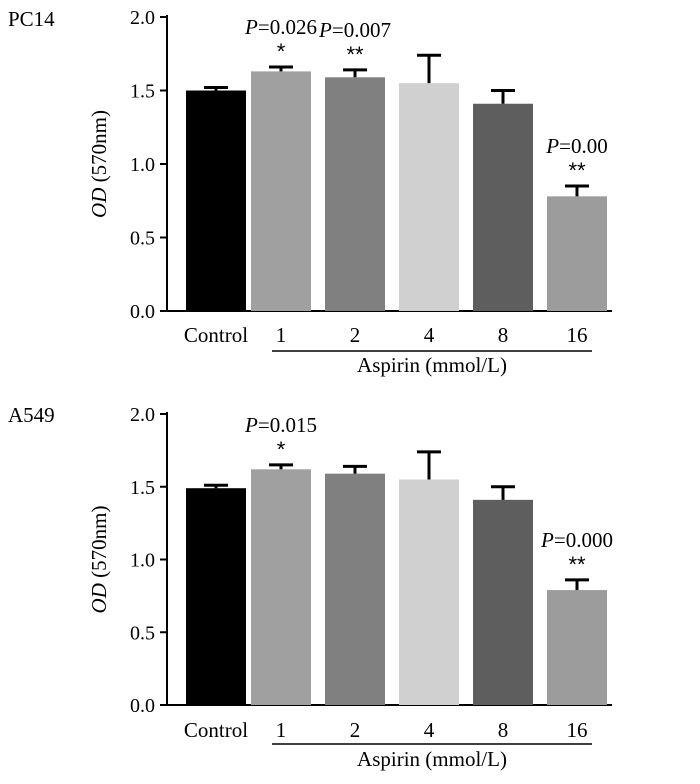 The width and height of the screenshot is (700, 784). What do you see at coordinates (31, 19) in the screenshot?
I see `panel-label: PC14` at bounding box center [31, 19].